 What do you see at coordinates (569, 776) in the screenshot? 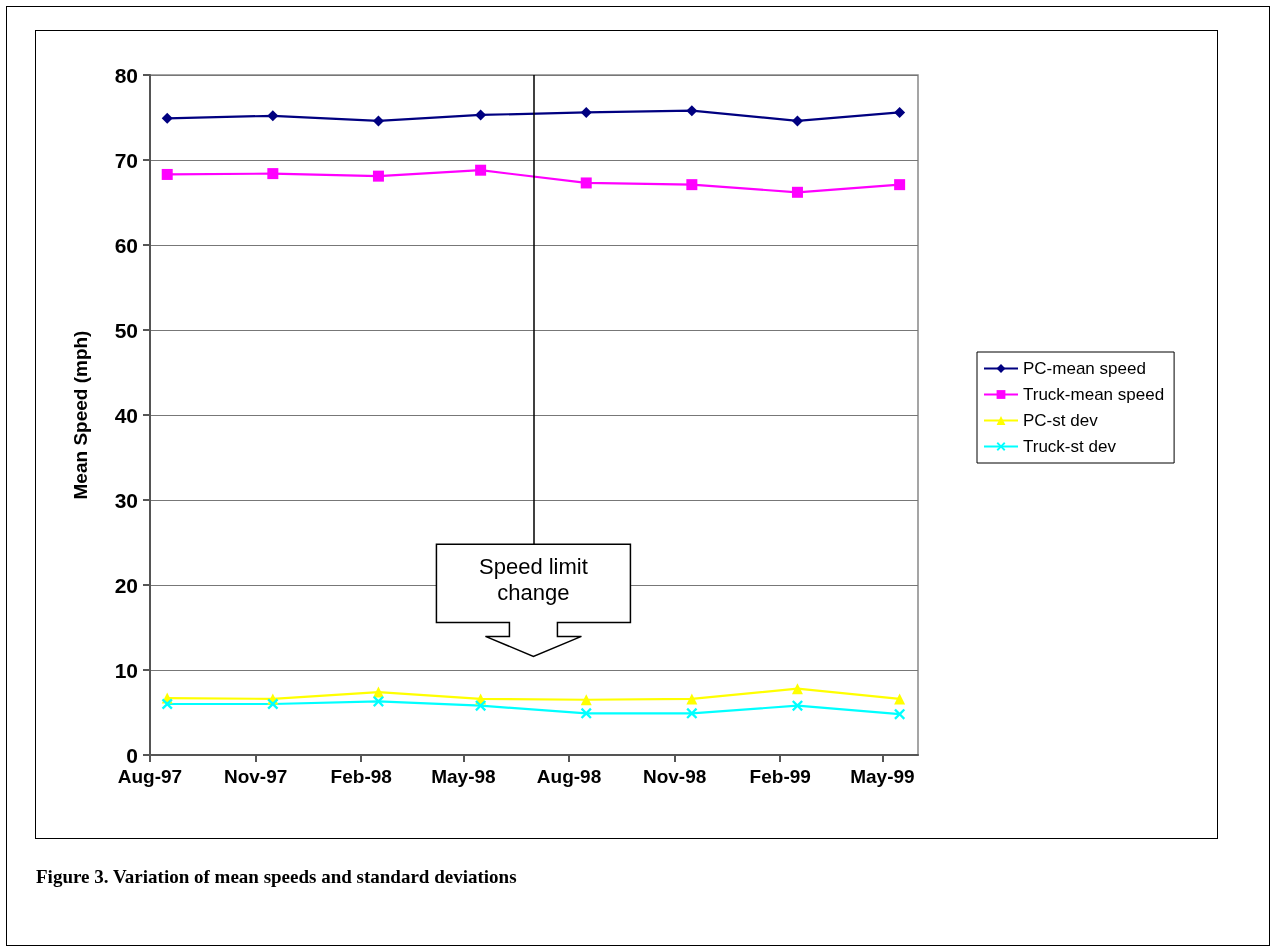
I see `x-tick-label: Aug-98` at bounding box center [569, 776].